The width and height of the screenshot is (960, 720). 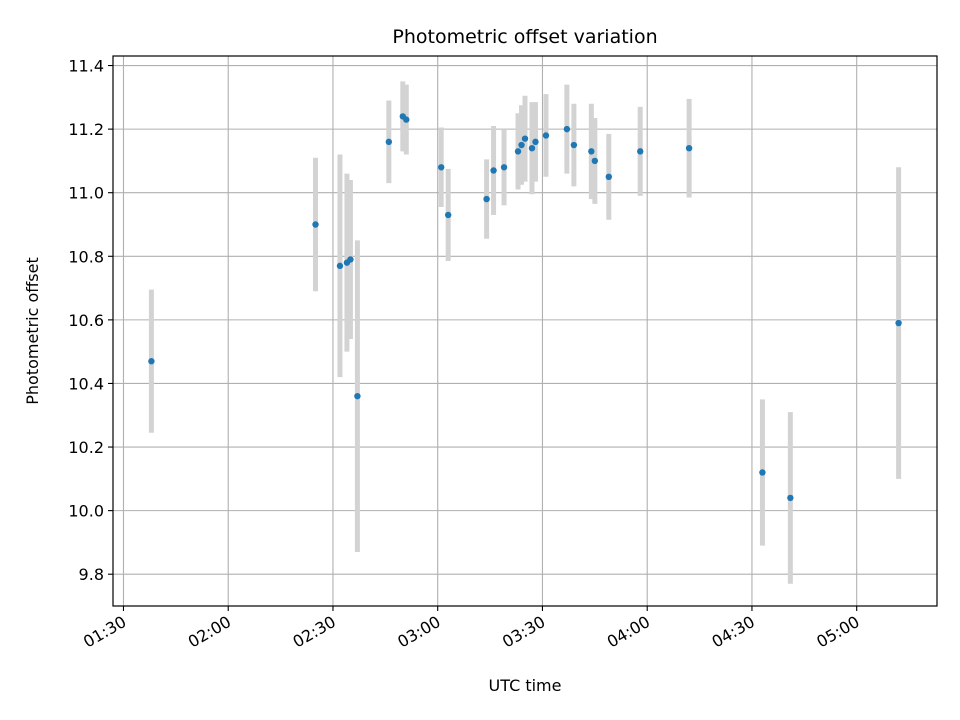 I want to click on y-axis-title: Photometric offset, so click(x=32, y=331).